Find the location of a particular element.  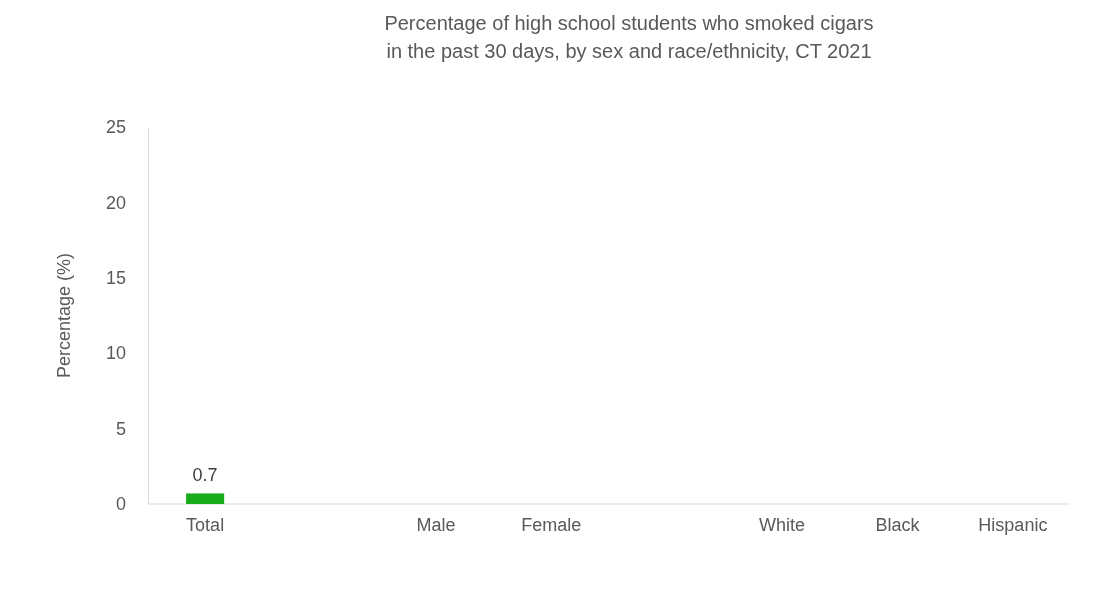

y-tick-label: 0 is located at coordinates (120, 504).